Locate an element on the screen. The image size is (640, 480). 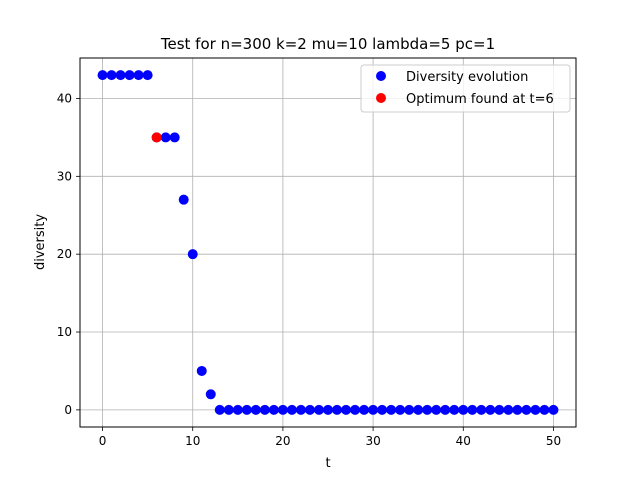
legend-marker-optimum-found is located at coordinates (381, 98).